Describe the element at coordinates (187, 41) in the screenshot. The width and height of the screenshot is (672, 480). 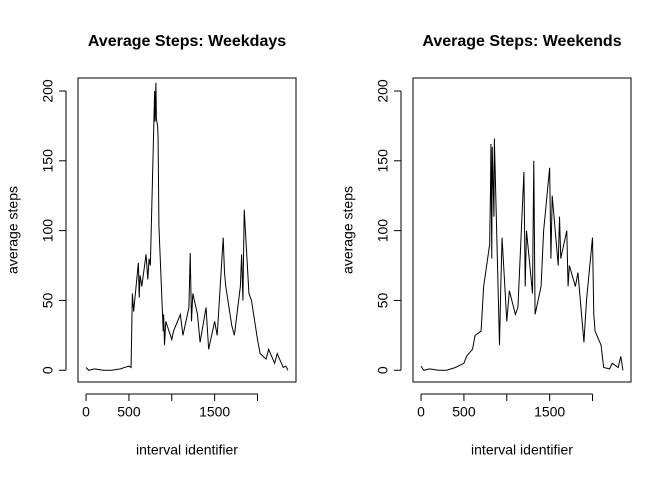
I see `chart-title: Average Steps: Weekdays` at that location.